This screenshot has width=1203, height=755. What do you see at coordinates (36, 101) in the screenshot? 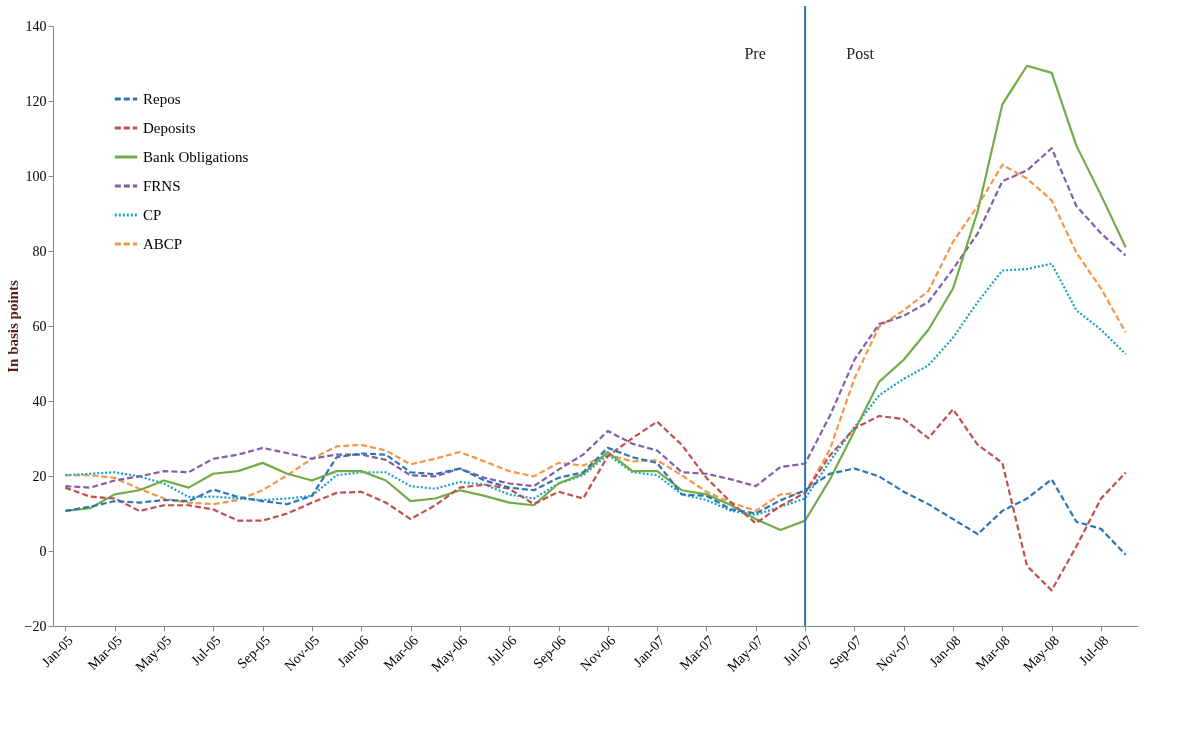
I see `y-tick-label: 120` at bounding box center [36, 101].